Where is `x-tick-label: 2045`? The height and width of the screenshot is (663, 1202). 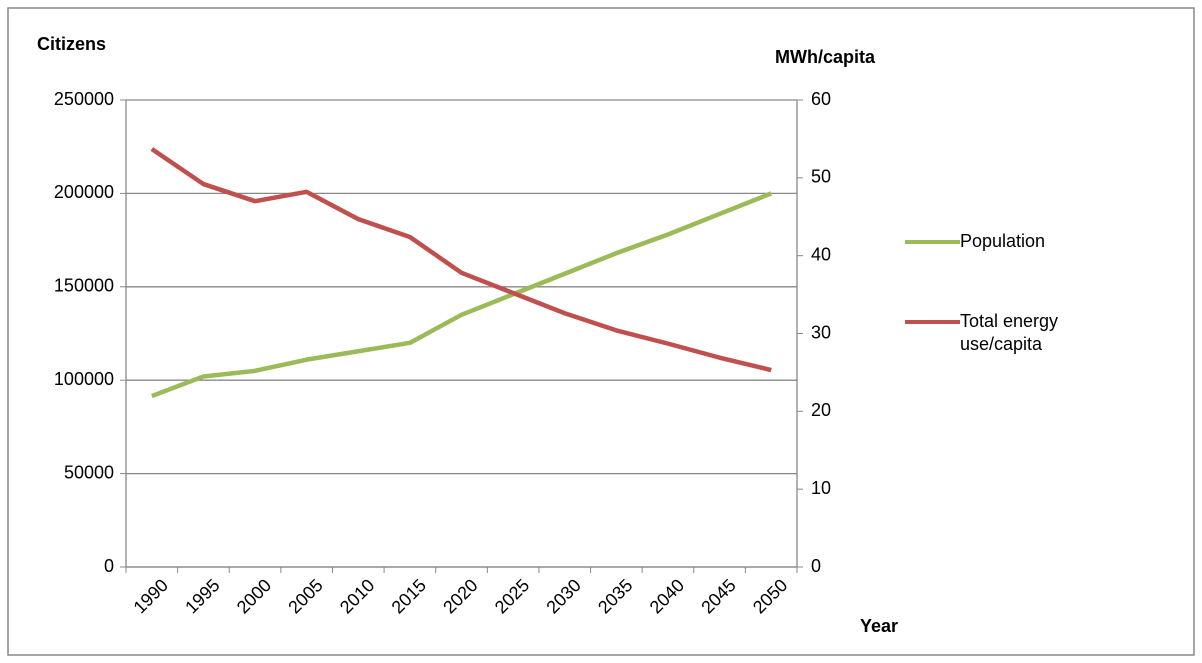 x-tick-label: 2045 is located at coordinates (718, 596).